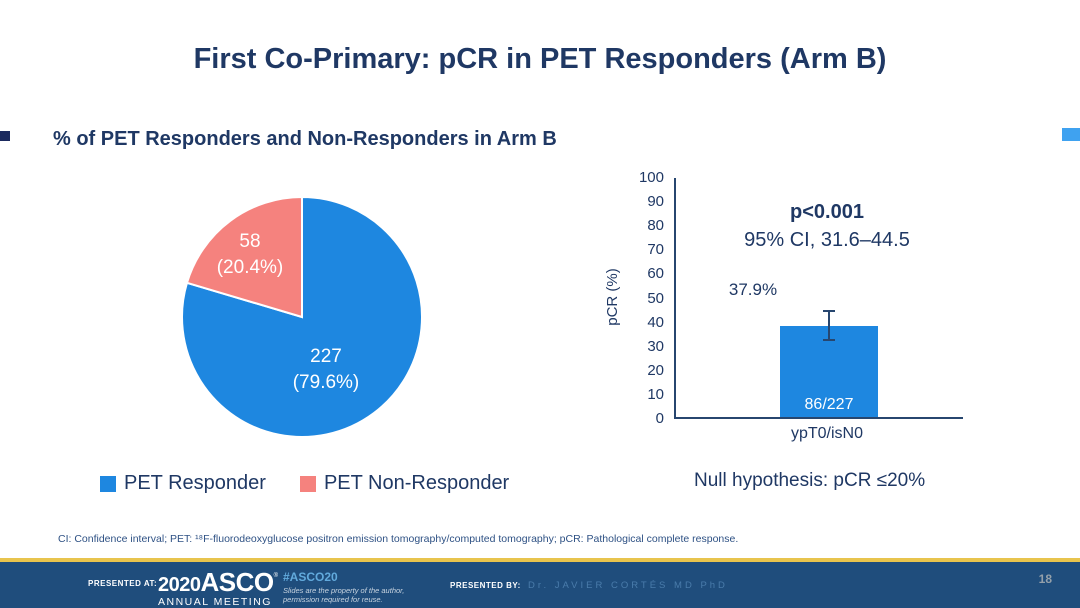 The image size is (1080, 608). I want to click on asco-logo-name: ASCO, so click(237, 582).